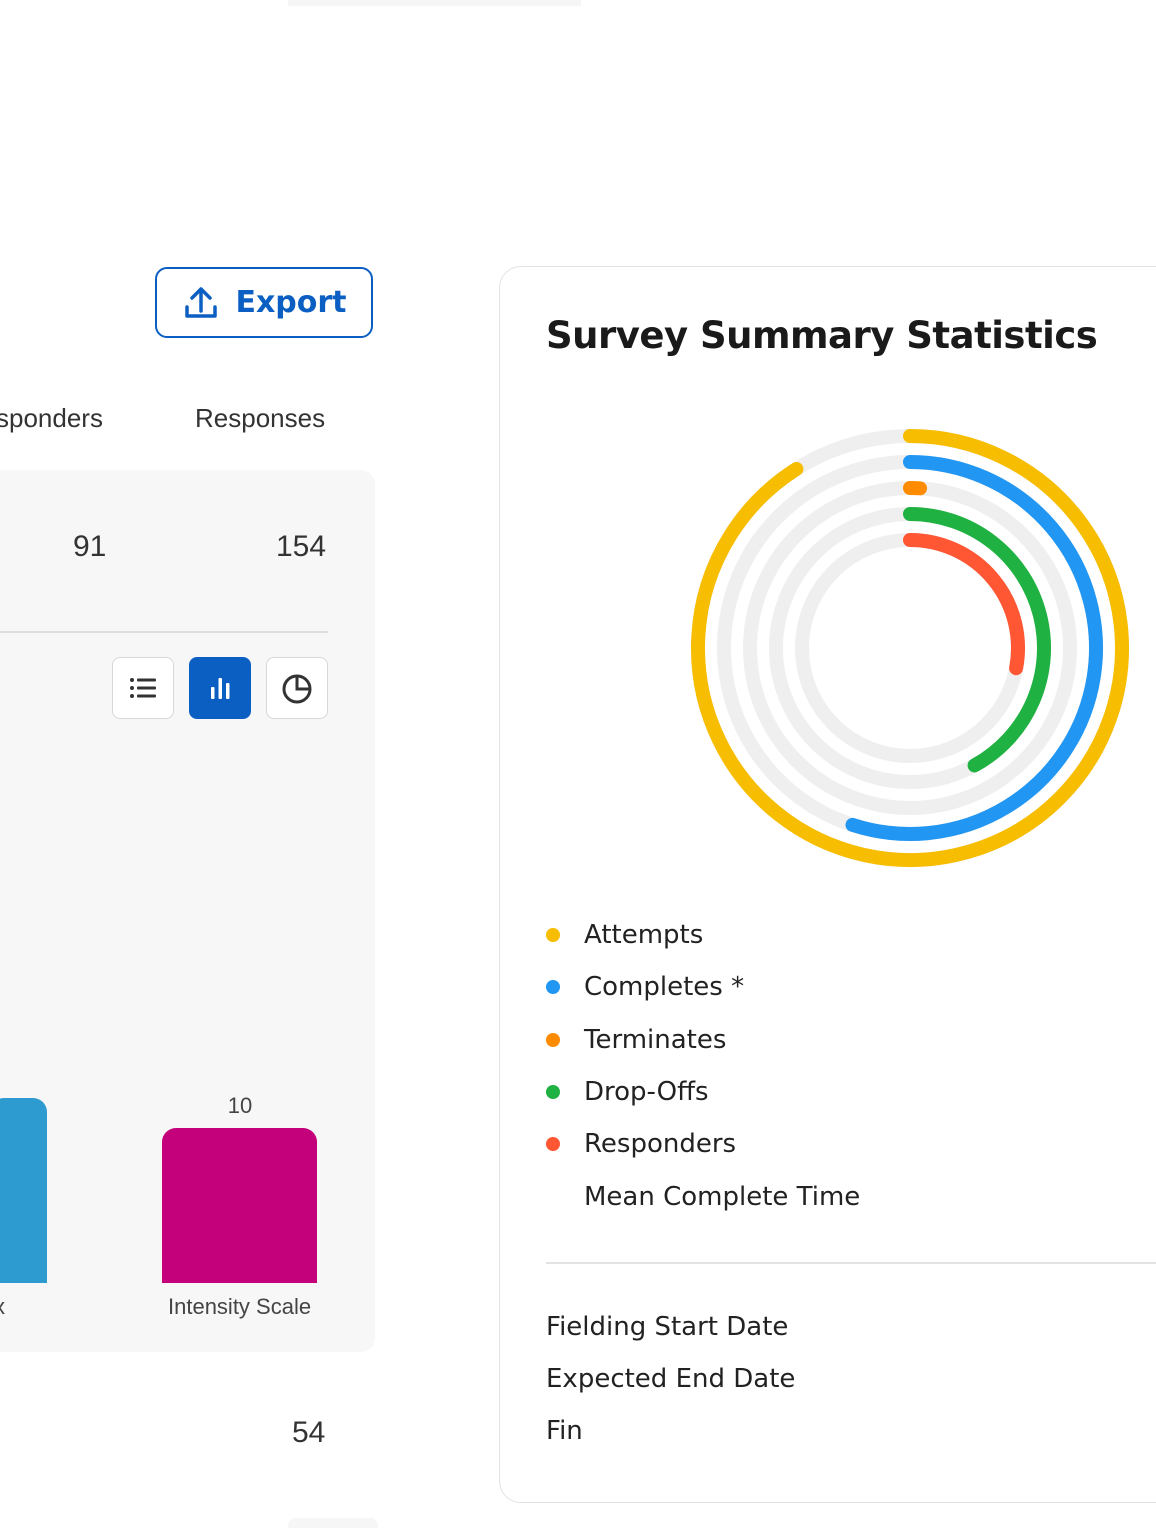 This screenshot has height=1528, width=1156. Describe the element at coordinates (301, 546) in the screenshot. I see `responses-value: 154` at that location.